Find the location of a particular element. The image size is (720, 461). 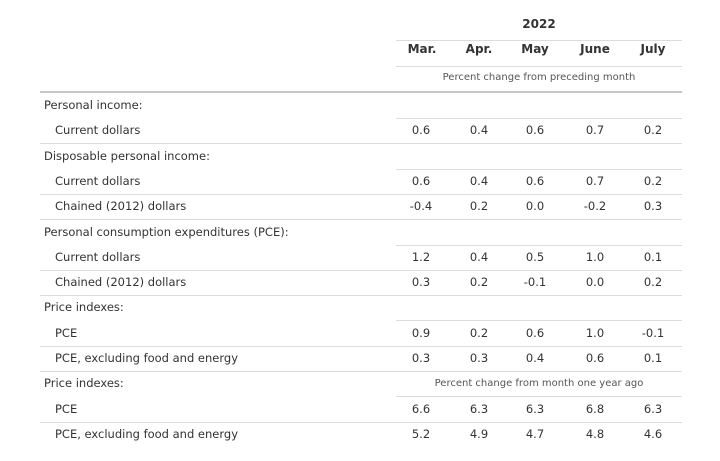

table-row: Chained (2012) dollars -0.4 0.2 0.0 -0.2 0.3 is located at coordinates (361, 207).